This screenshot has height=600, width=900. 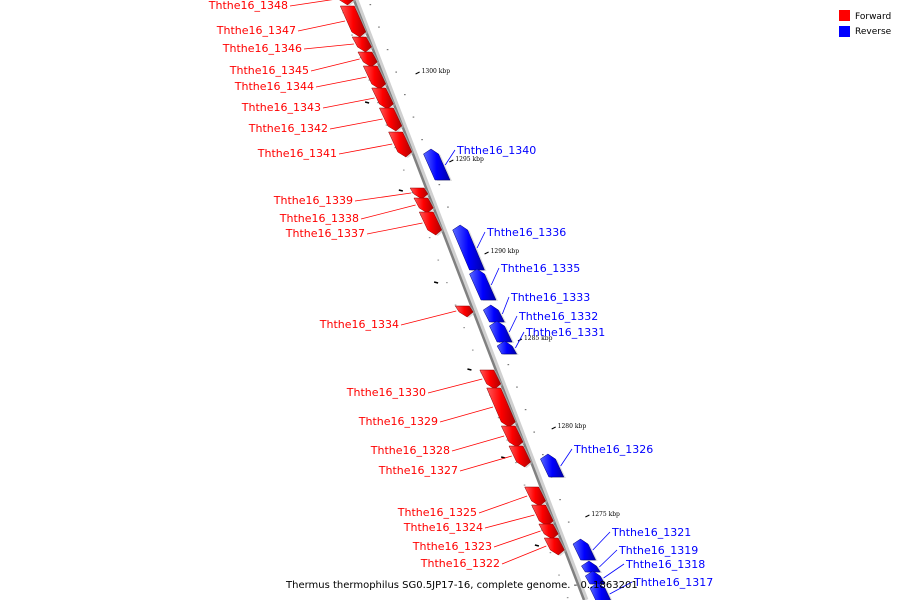 What do you see at coordinates (364, 225) in the screenshot?
I see `gene-ththe16-1337: Ththe16_1337` at bounding box center [364, 225].